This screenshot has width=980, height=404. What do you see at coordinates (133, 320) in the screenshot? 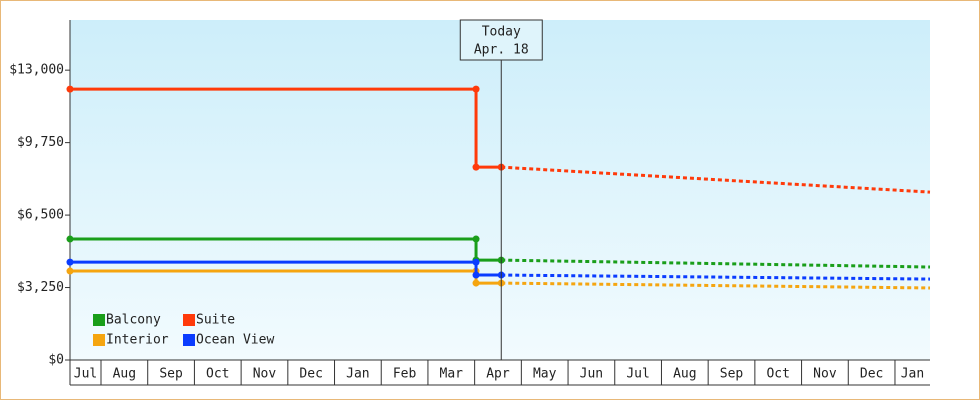
I see `legend-label: Balcony` at bounding box center [133, 320].